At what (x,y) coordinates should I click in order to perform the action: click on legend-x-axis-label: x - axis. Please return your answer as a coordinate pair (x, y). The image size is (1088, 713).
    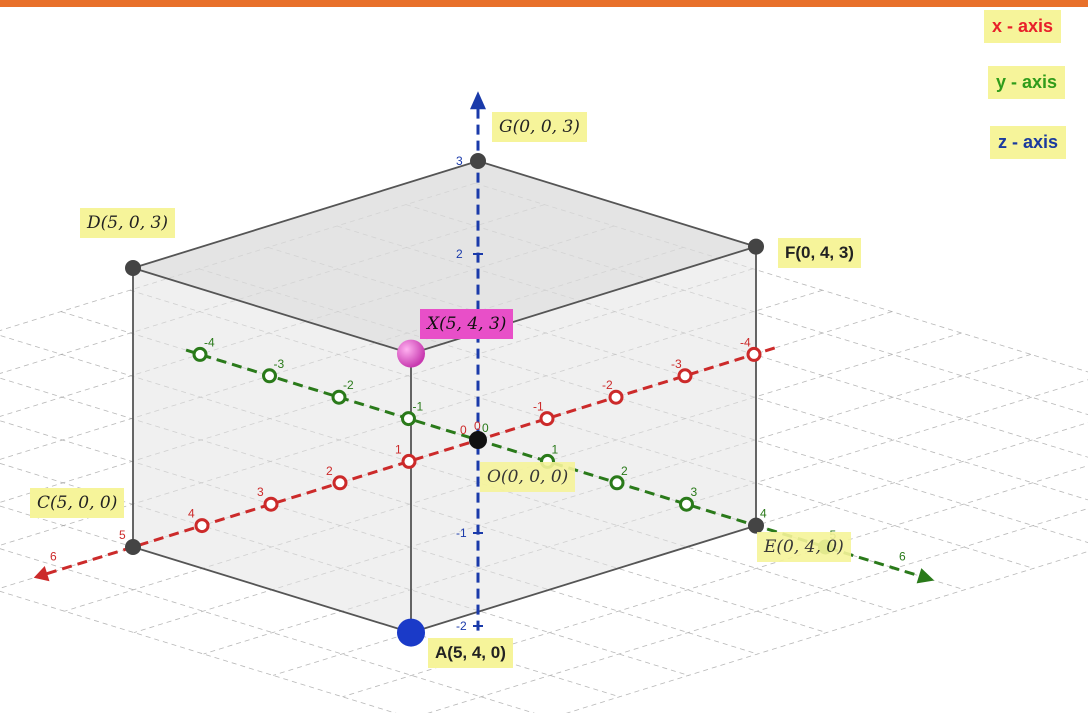
    Looking at the image, I should click on (1023, 26).